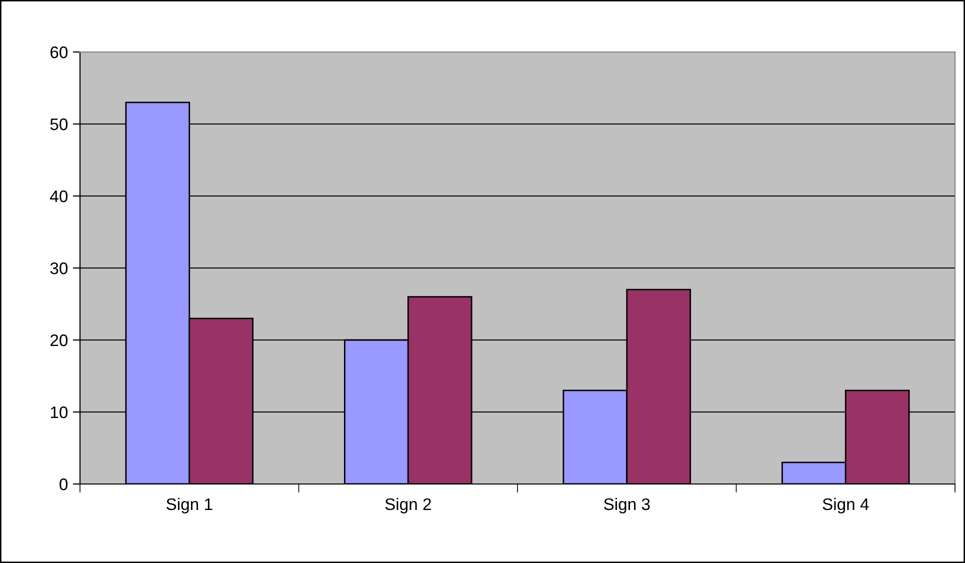  I want to click on y-tick-label: 60, so click(59, 52).